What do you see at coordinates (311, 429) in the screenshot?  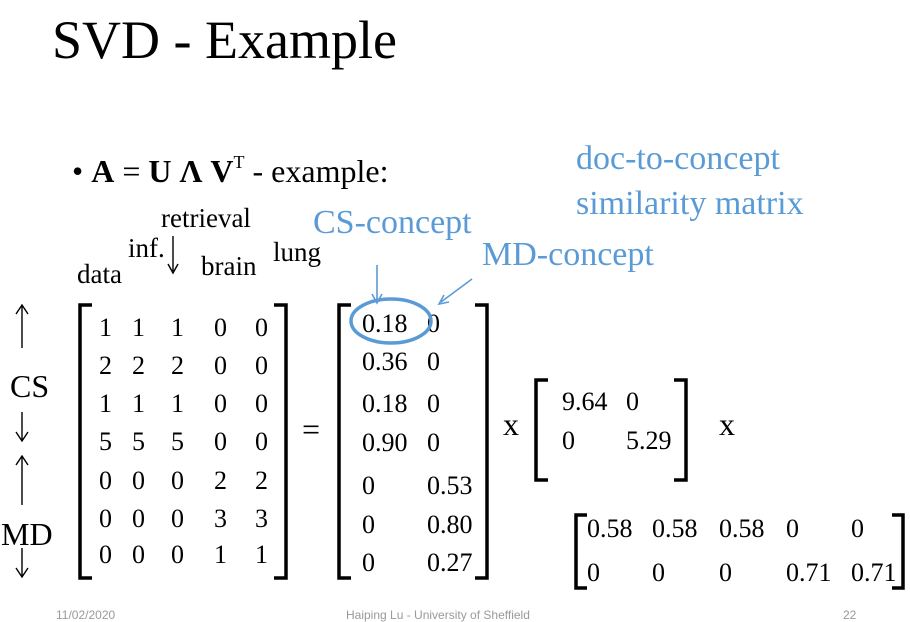 I see `equals-operator: =` at bounding box center [311, 429].